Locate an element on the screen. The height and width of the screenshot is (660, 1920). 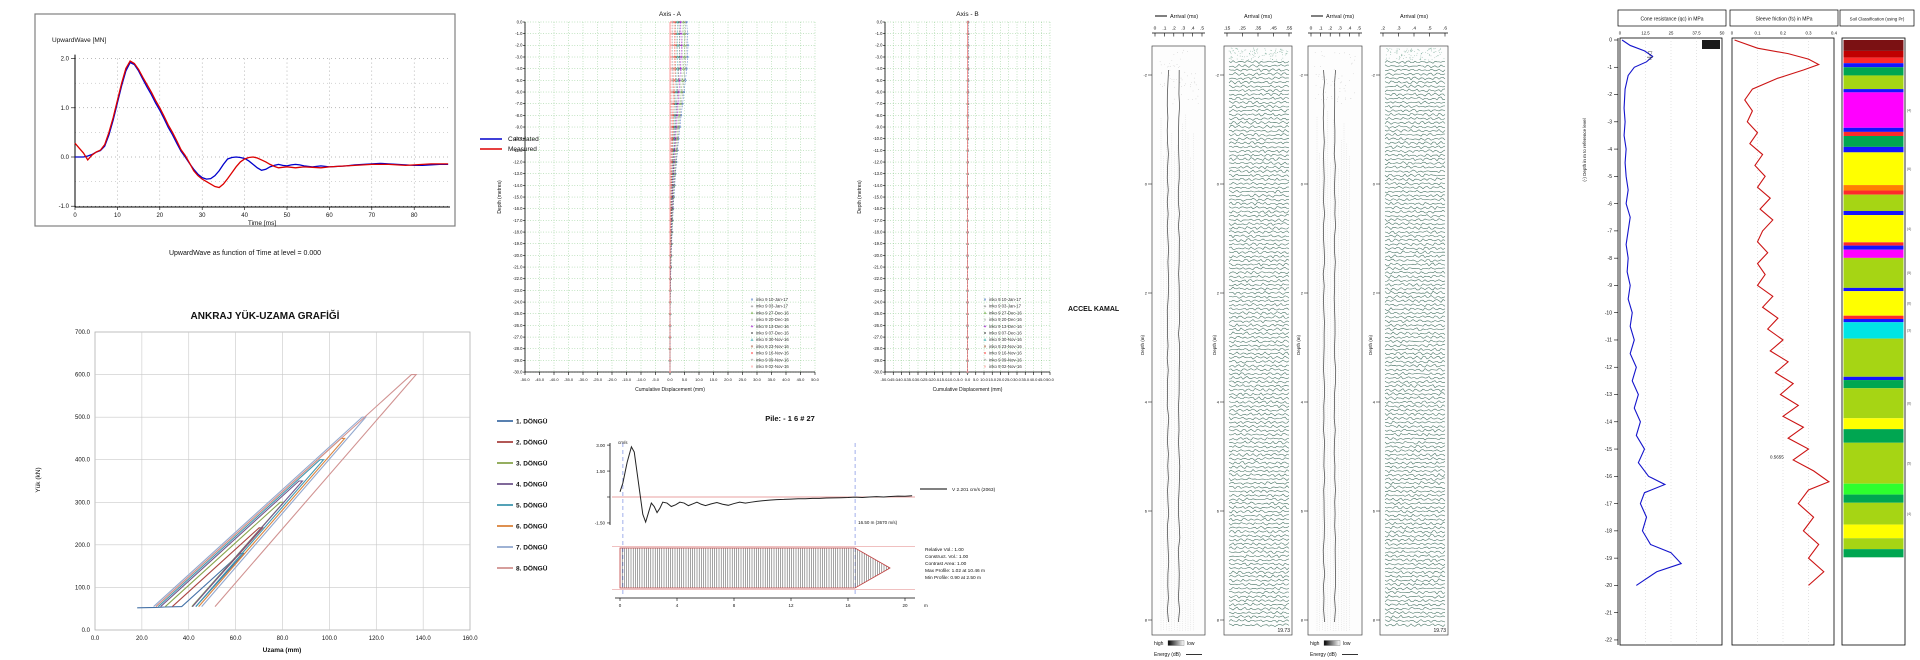
uw-y-axis-label: UpwardWave [MN] is located at coordinates (79, 40).